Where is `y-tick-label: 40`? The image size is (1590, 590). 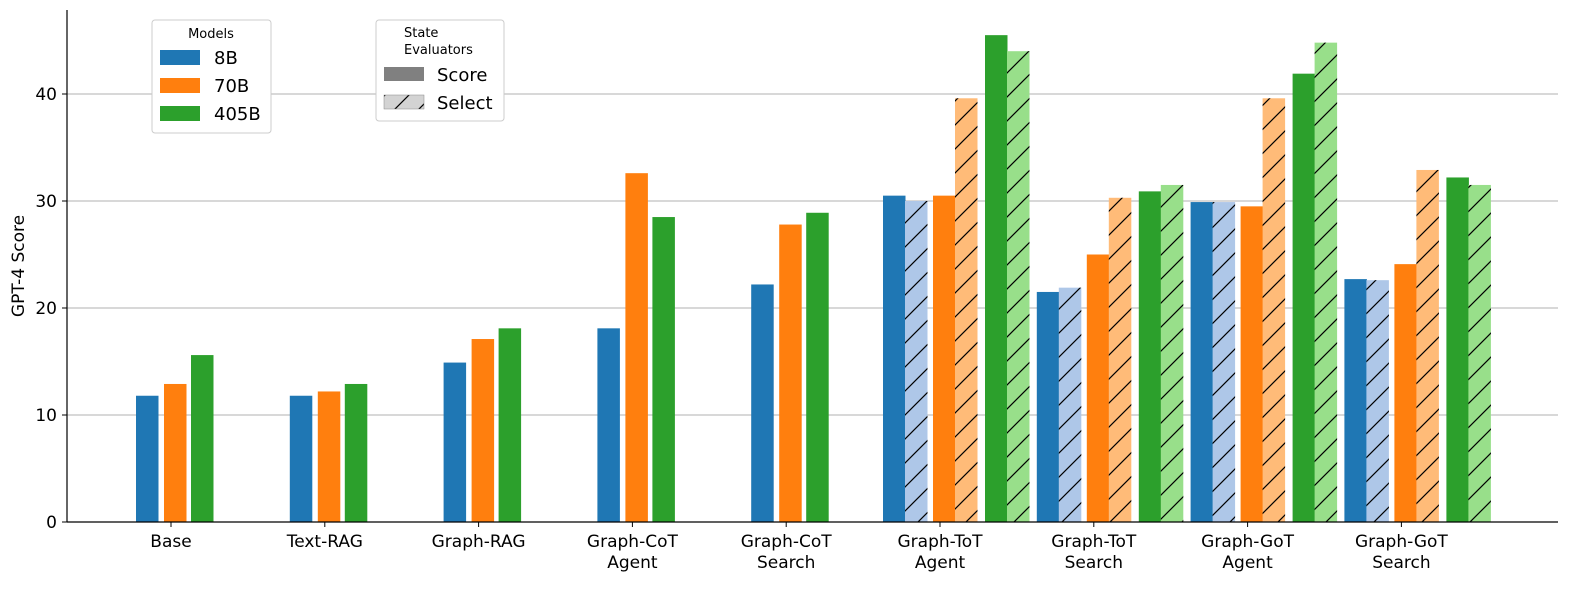 y-tick-label: 40 is located at coordinates (46, 95).